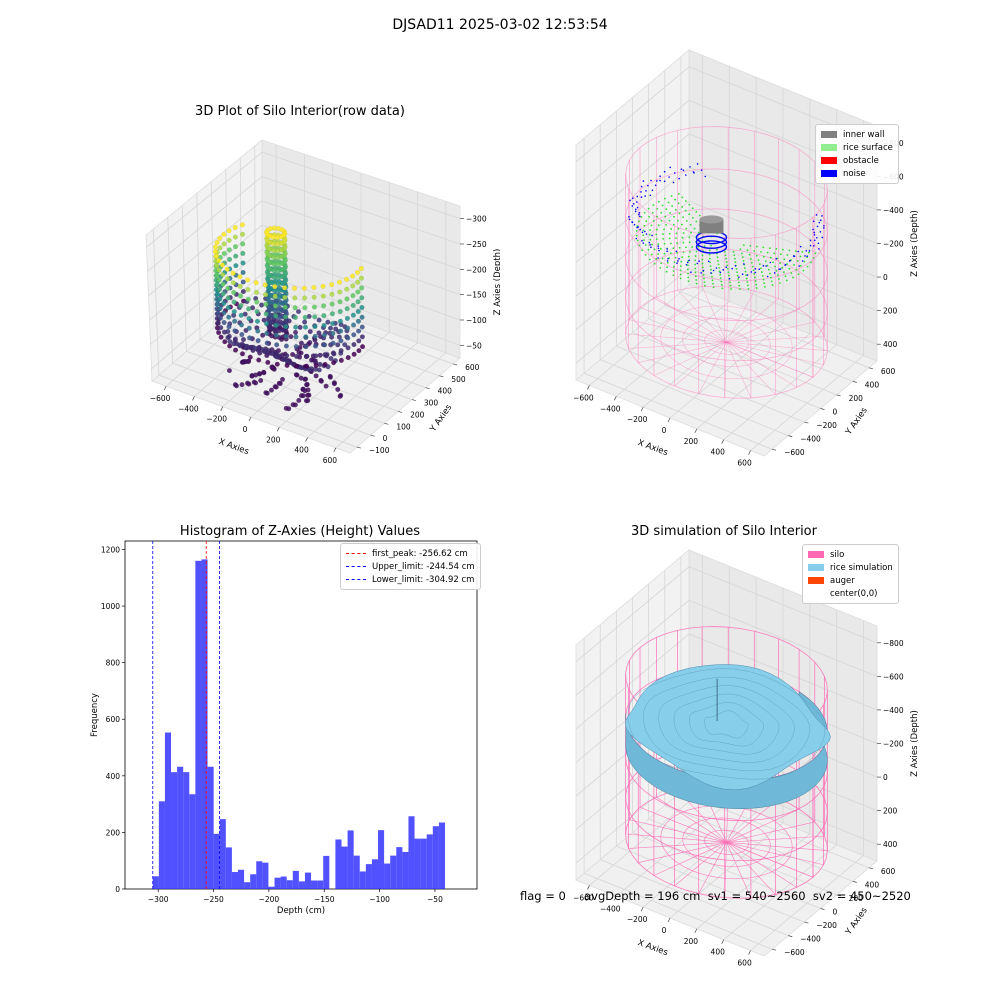 The width and height of the screenshot is (1000, 1000). Describe the element at coordinates (431, 403) in the screenshot. I see `y-tick-label: 300` at that location.